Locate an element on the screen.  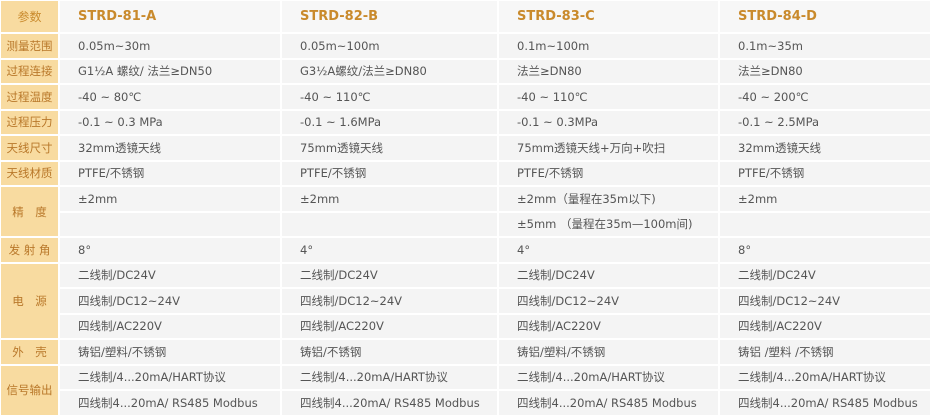
param-label: 信号输出 is located at coordinates (29, 390).